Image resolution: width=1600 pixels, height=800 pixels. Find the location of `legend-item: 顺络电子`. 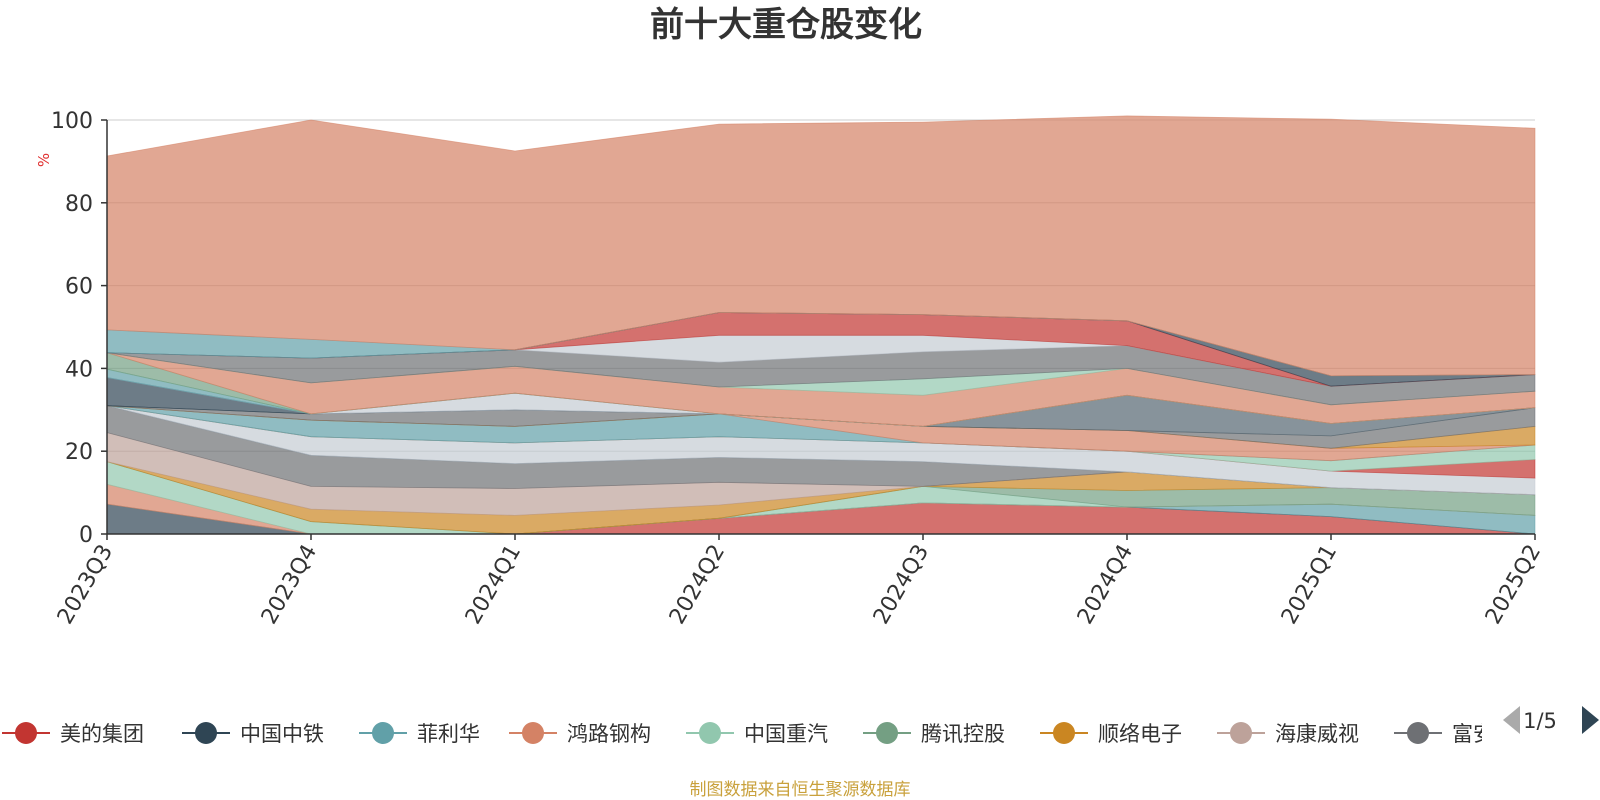

legend-item: 顺络电子 is located at coordinates (1111, 734).